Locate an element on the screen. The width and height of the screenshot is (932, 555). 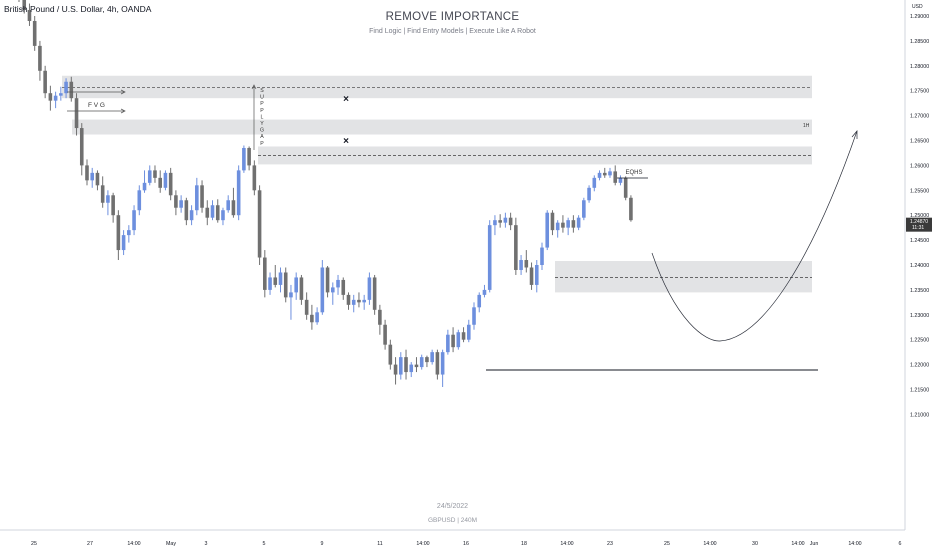
price-tick-label: 1.25000 is located at coordinates (919, 216).